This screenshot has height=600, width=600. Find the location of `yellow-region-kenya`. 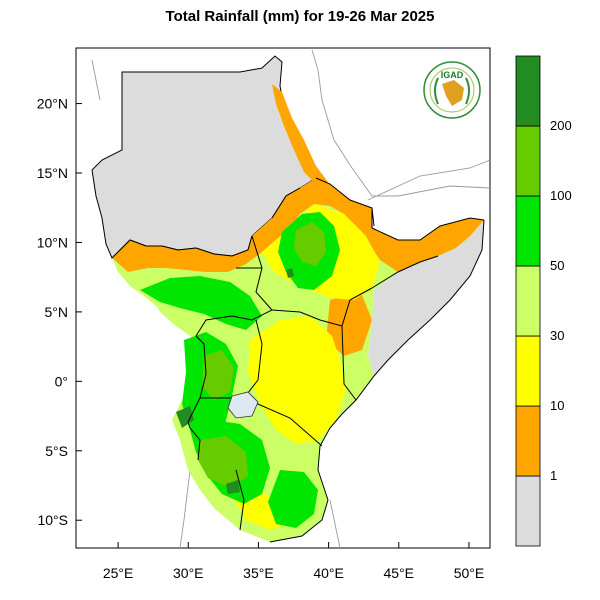

yellow-region-kenya is located at coordinates (297, 380).